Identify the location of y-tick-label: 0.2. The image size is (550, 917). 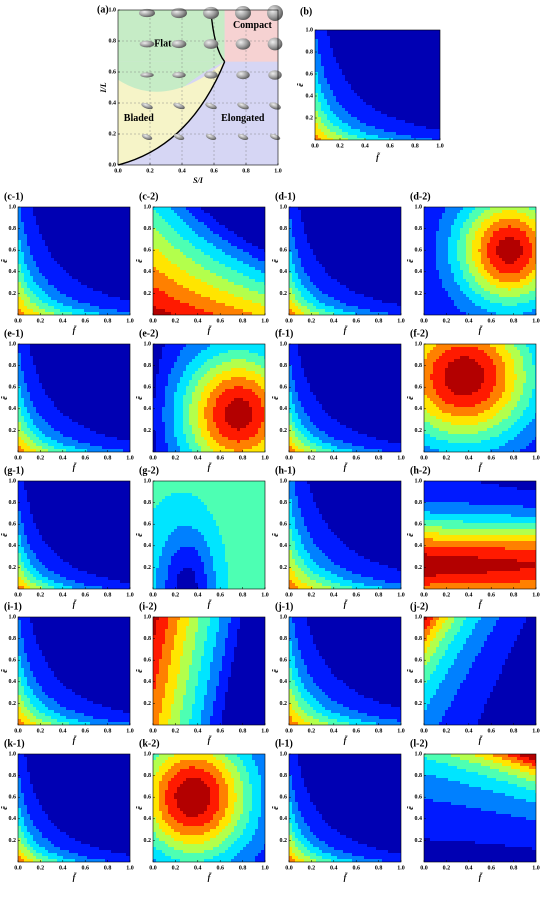
(419, 704).